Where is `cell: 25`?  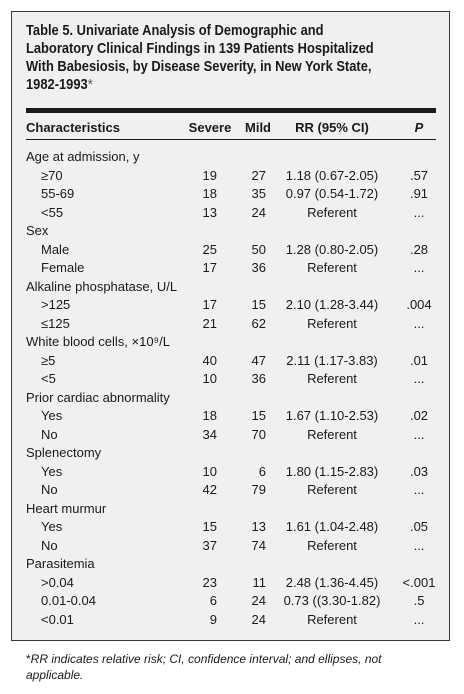 cell: 25 is located at coordinates (209, 249).